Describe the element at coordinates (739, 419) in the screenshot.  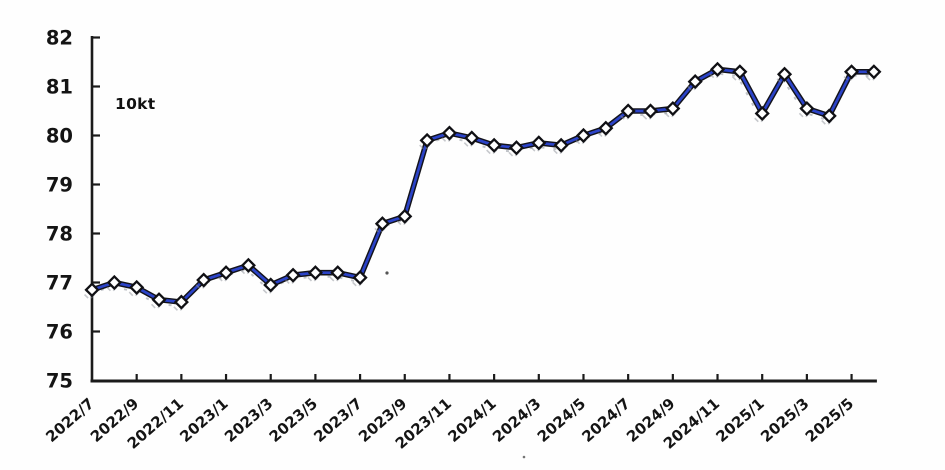
I see `x-tick-label: 2025/1` at that location.